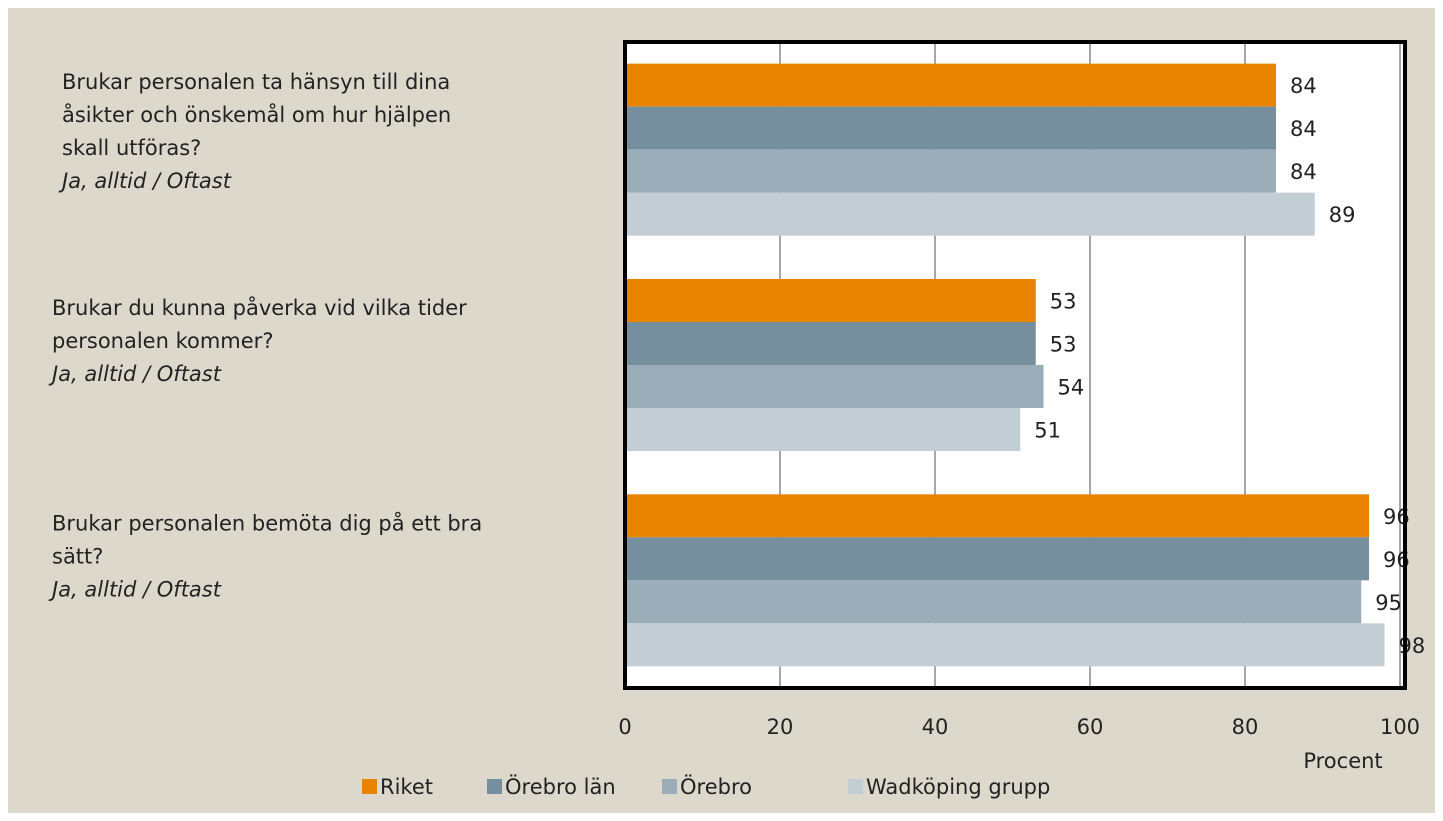 The width and height of the screenshot is (1443, 821). Describe the element at coordinates (162, 341) in the screenshot. I see `category-label: personalen kommer?` at that location.